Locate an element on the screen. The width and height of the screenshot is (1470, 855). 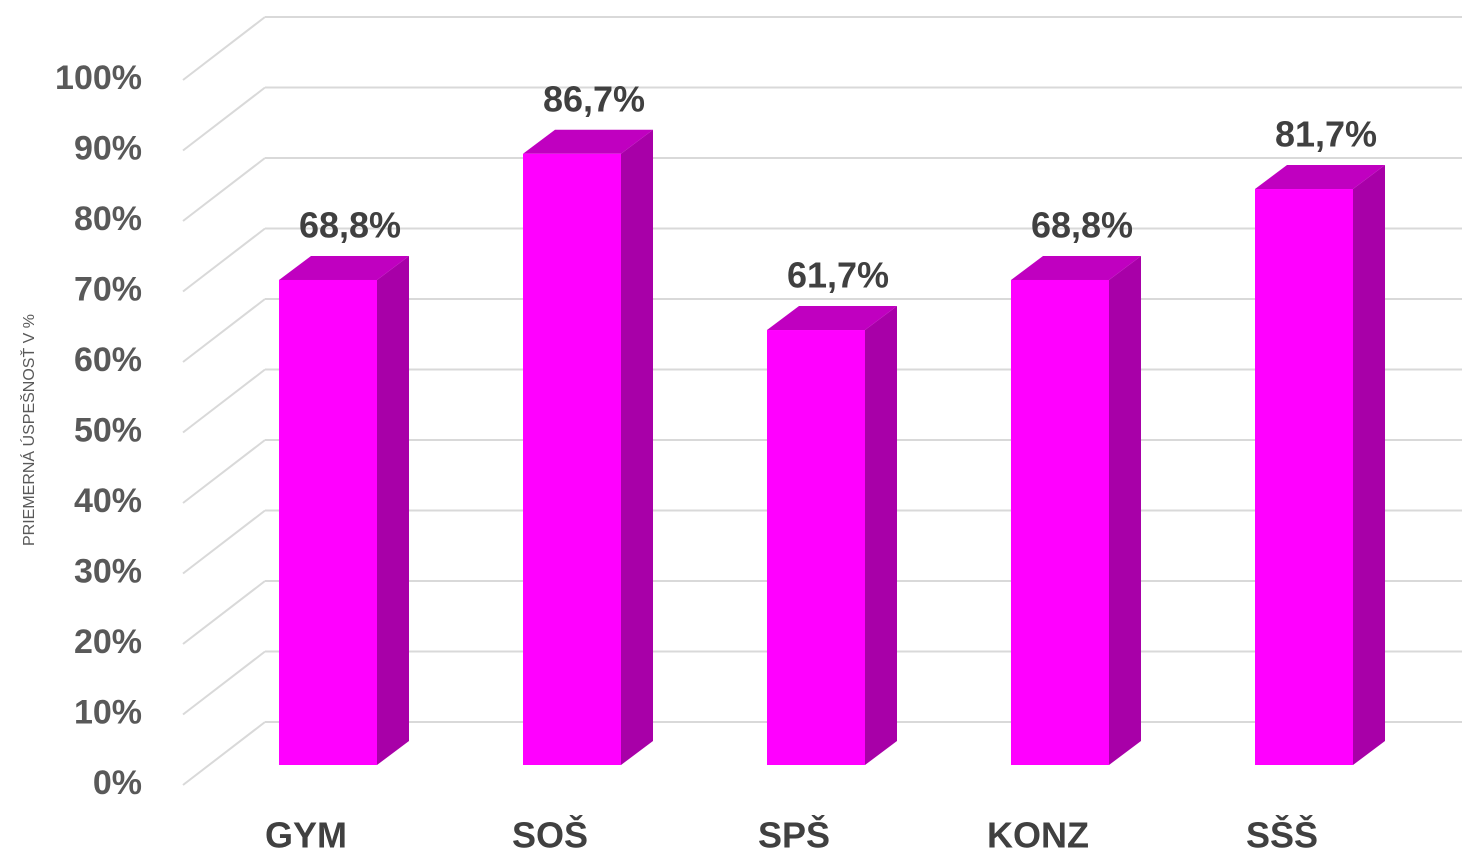
y-tick-label: 40% is located at coordinates (108, 501).